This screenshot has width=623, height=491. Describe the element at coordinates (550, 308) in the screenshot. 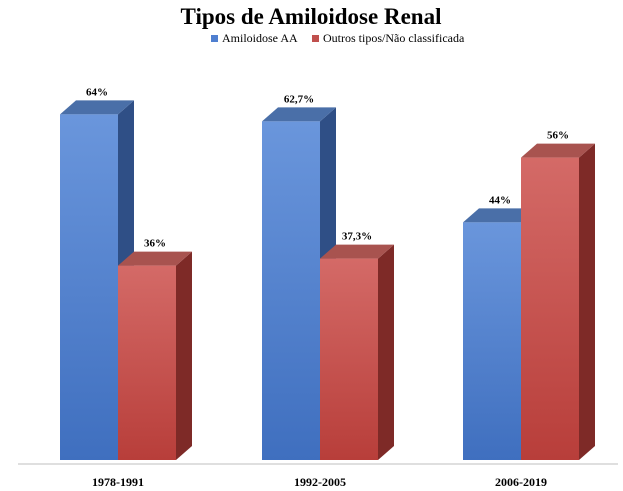

I see `bar-outros-tipos-n-o-classificada-2006-2019-front` at that location.